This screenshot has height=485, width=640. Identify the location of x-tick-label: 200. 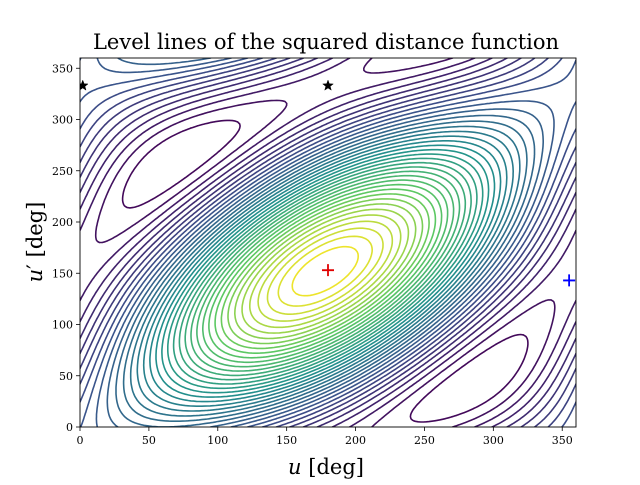
(355, 440).